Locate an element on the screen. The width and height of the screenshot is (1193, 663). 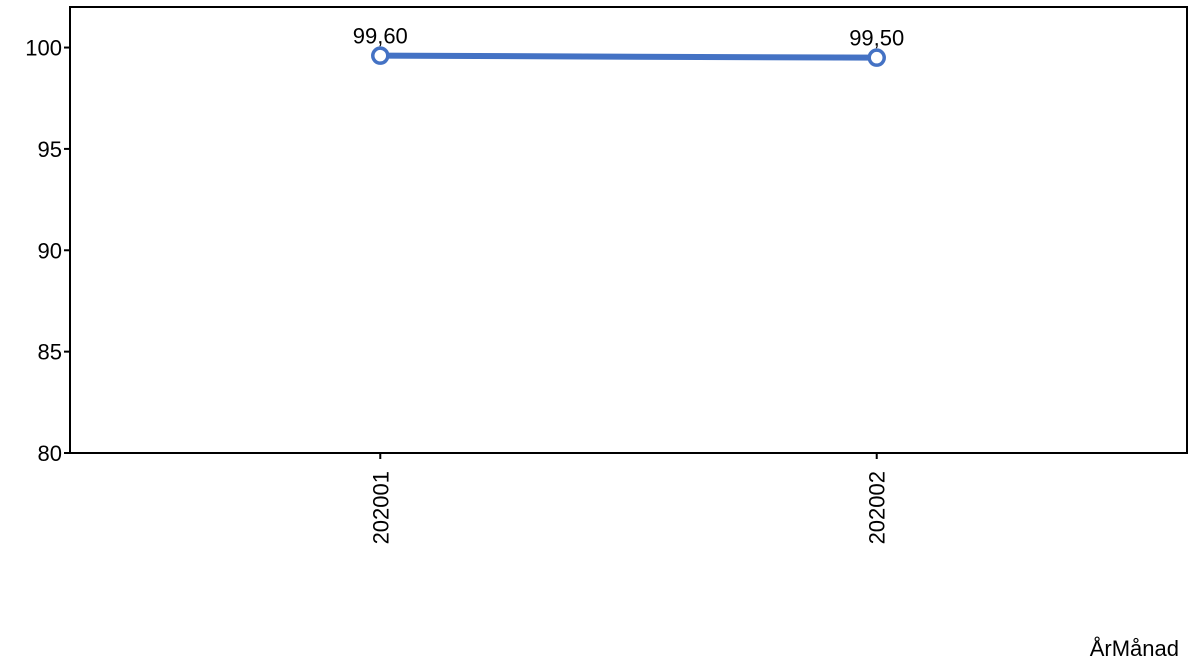
y-tick-label: 80 is located at coordinates (50, 453).